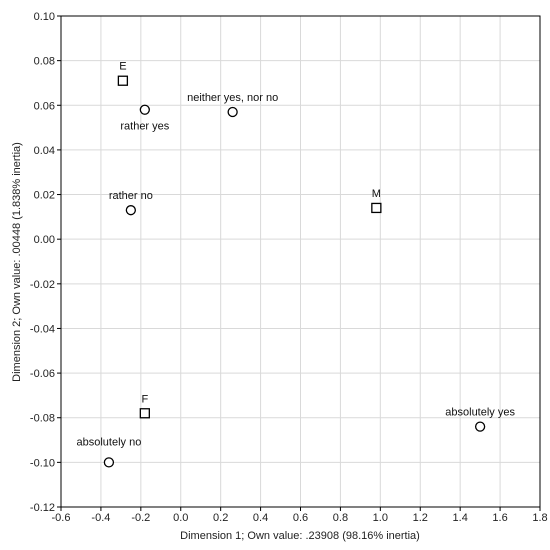  I want to click on point-label: M, so click(376, 194).